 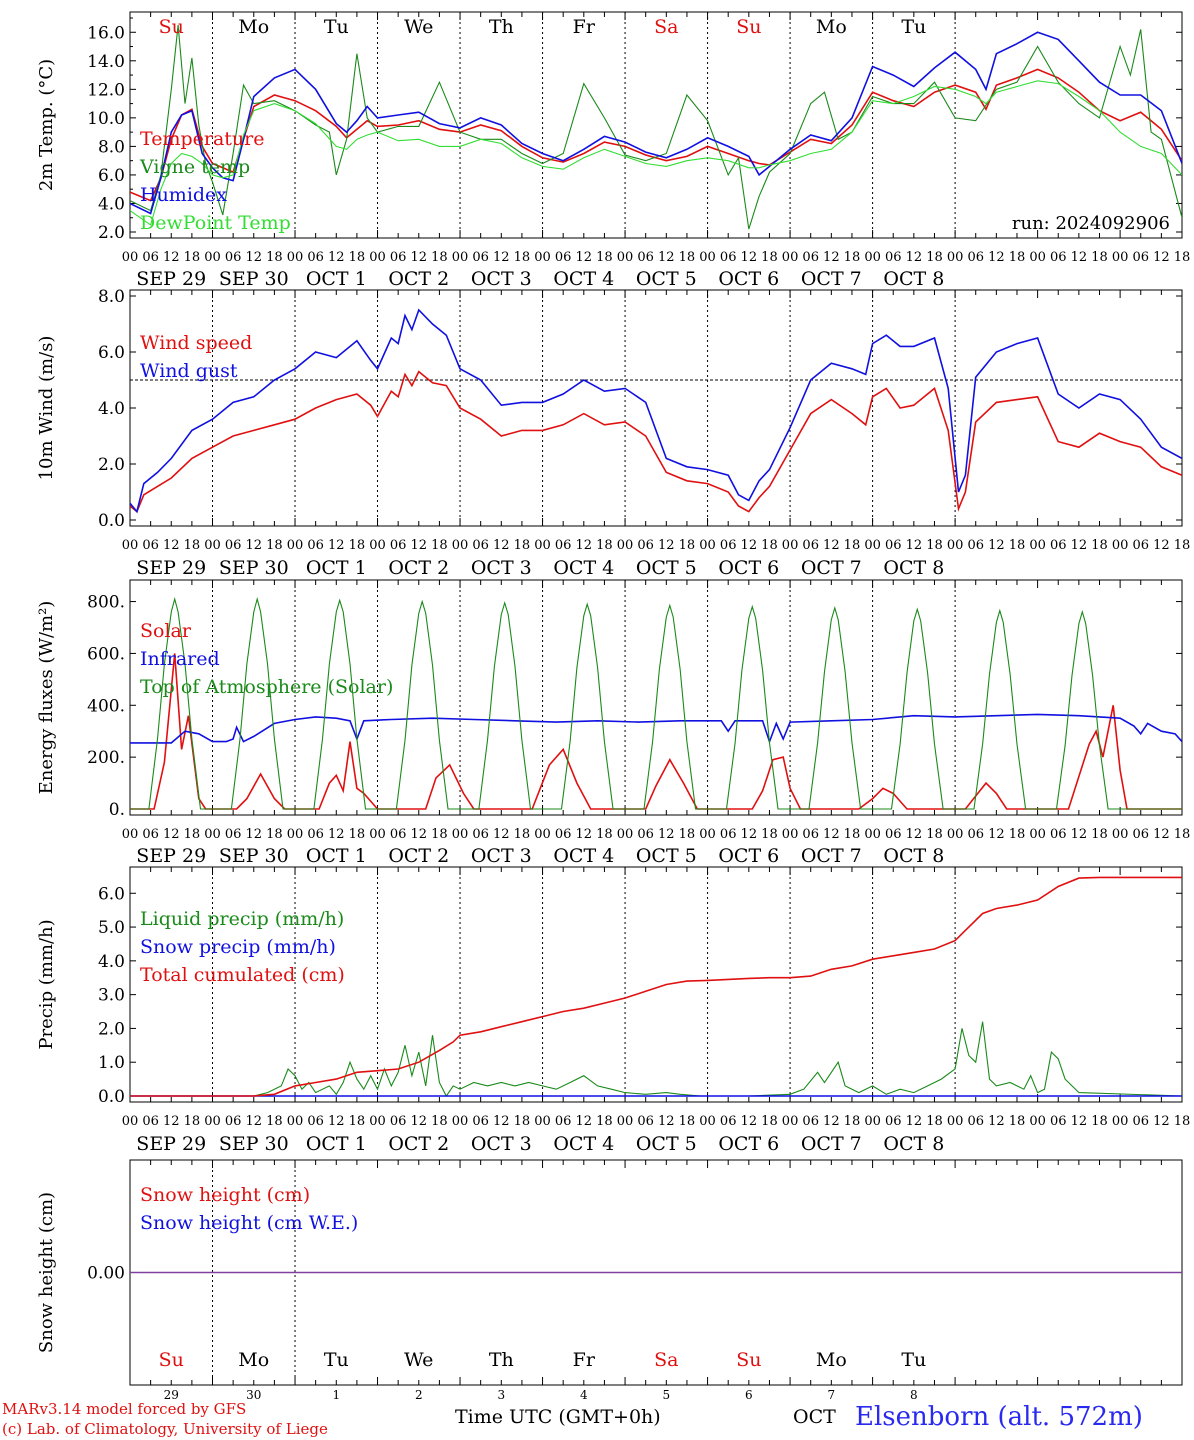 I want to click on day-name: Th, so click(x=501, y=1360).